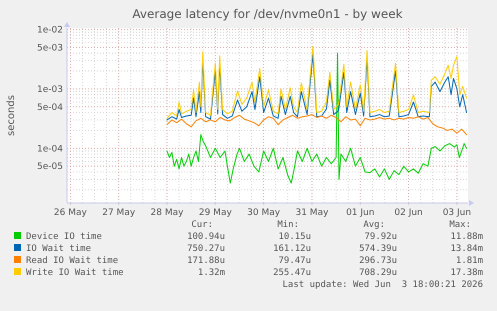 The width and height of the screenshot is (497, 311). I want to click on text: 750.27u, so click(206, 249).